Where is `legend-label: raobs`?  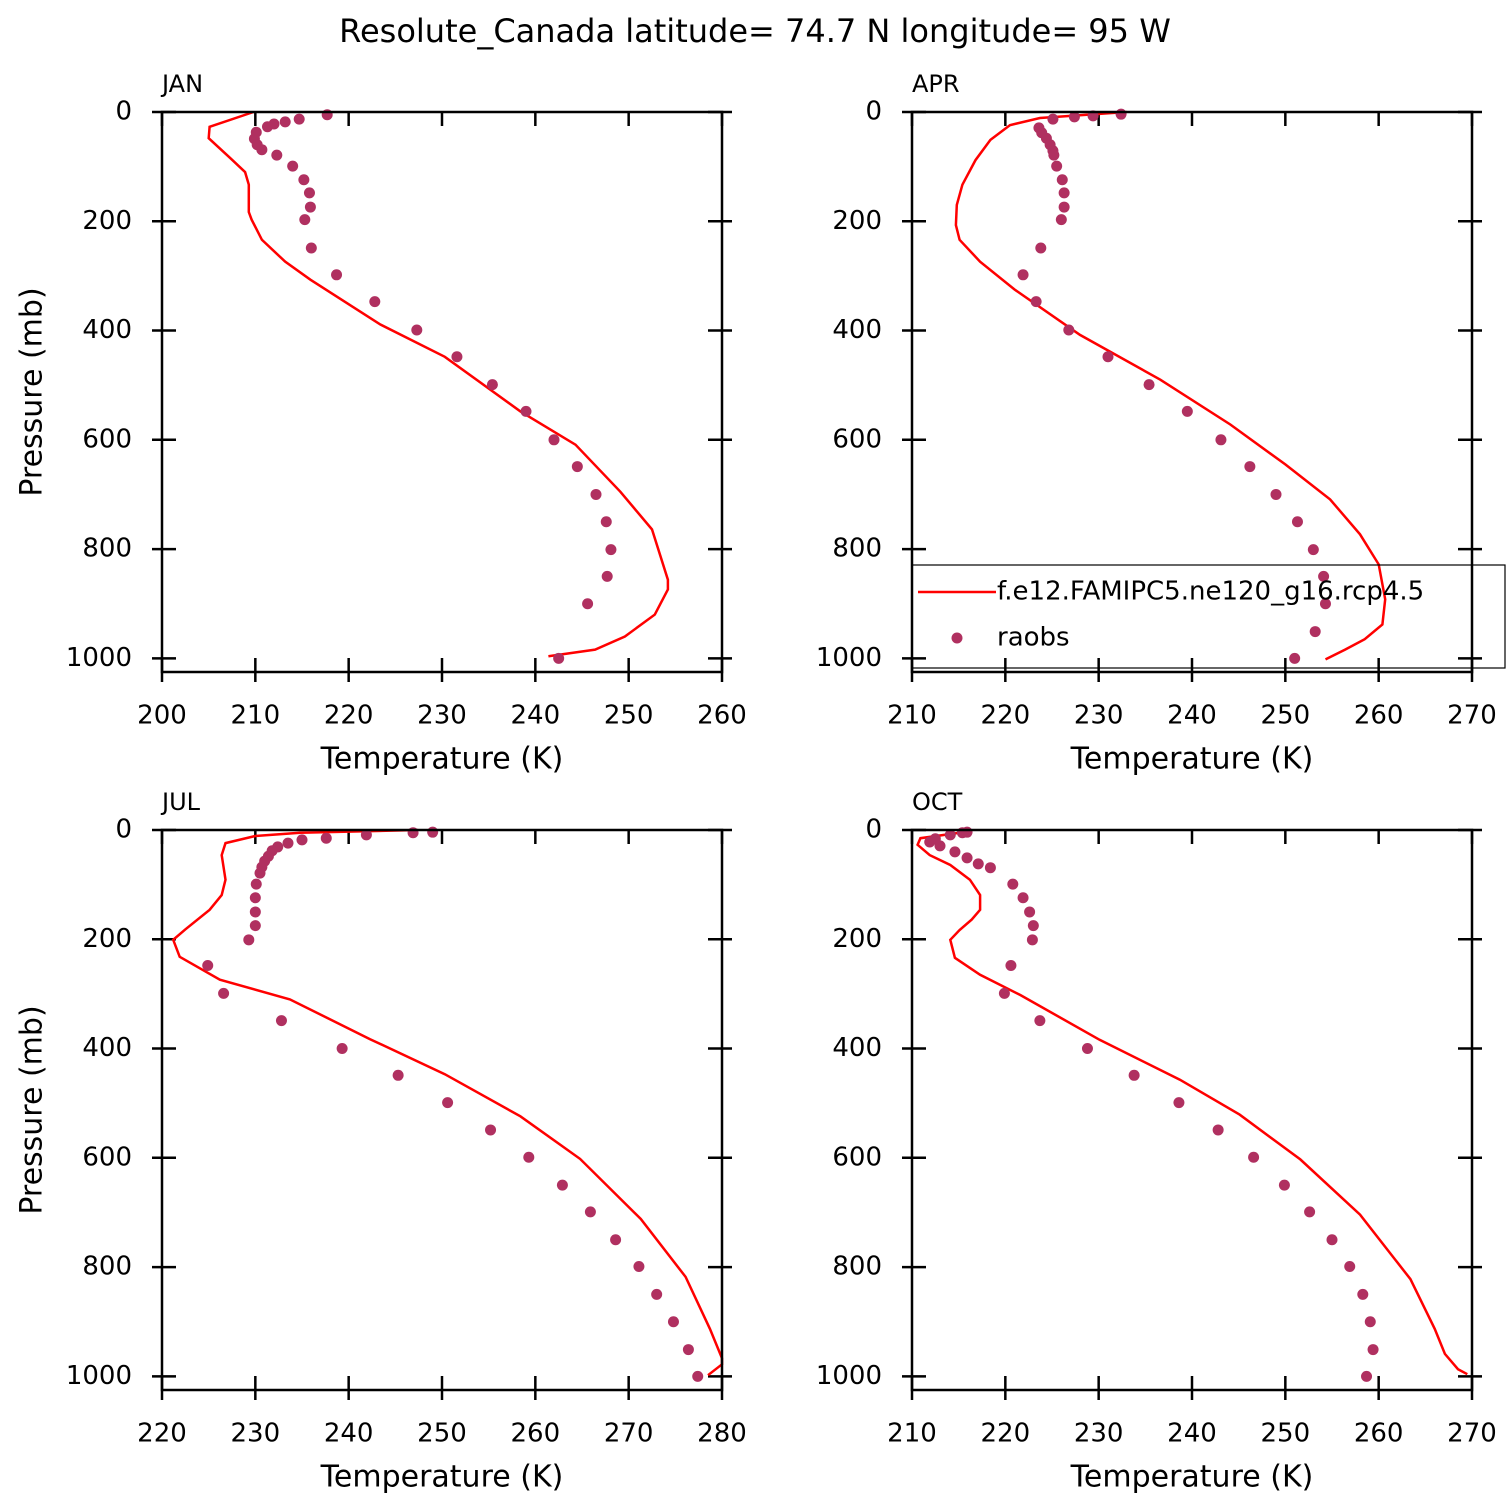
legend-label: raobs is located at coordinates (1033, 638).